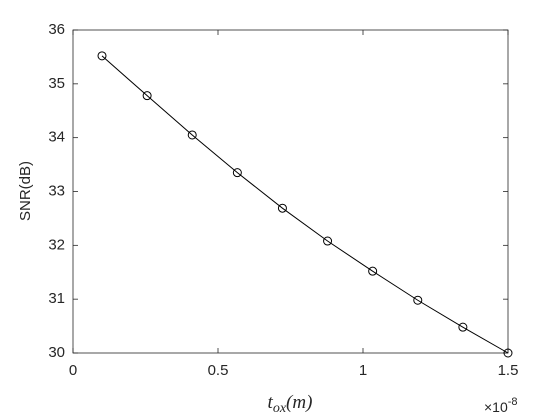 The width and height of the screenshot is (560, 420). What do you see at coordinates (56, 190) in the screenshot?
I see `y-tick-label: 33` at bounding box center [56, 190].